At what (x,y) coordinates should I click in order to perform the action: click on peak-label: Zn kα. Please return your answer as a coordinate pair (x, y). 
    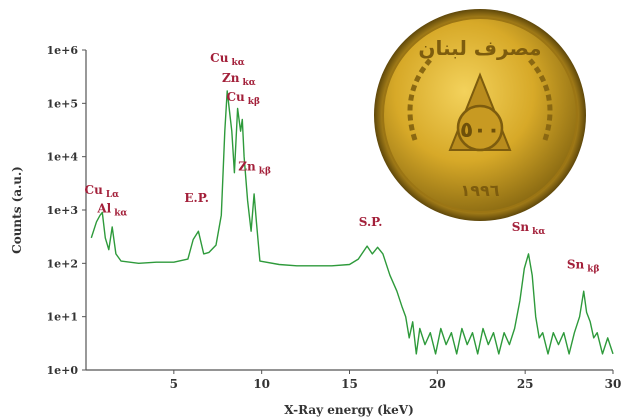
    Looking at the image, I should click on (239, 79).